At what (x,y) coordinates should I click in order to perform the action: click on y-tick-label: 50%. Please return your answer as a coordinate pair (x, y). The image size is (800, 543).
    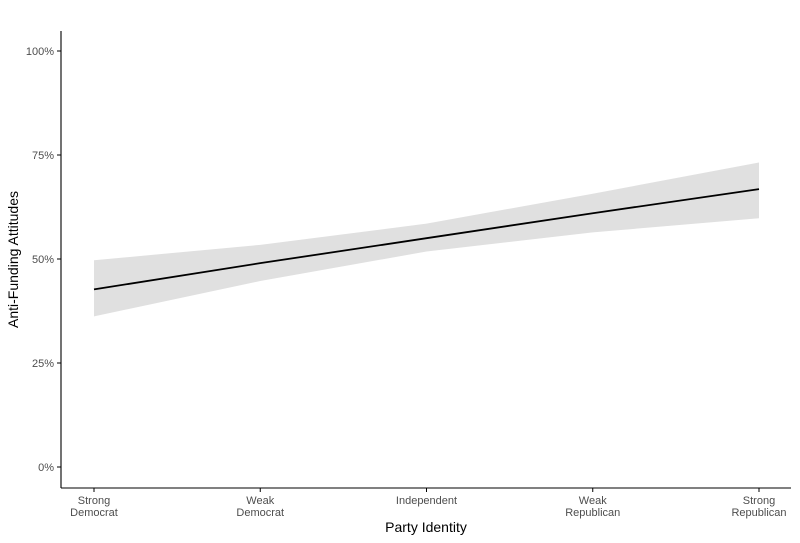
    Looking at the image, I should click on (43, 260).